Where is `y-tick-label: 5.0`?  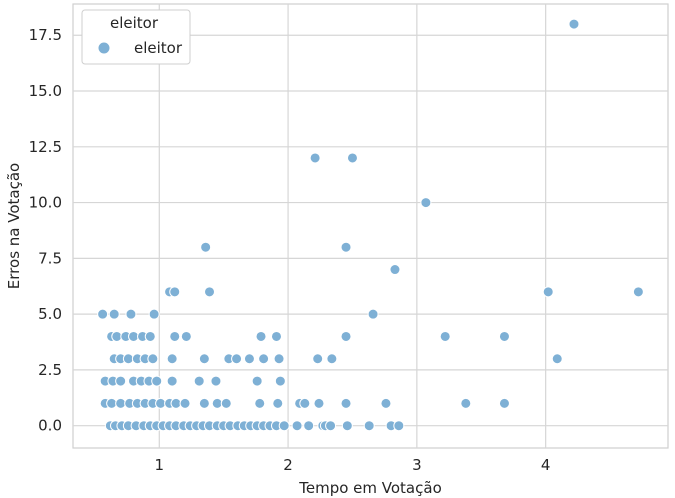
y-tick-label: 5.0 is located at coordinates (50, 314).